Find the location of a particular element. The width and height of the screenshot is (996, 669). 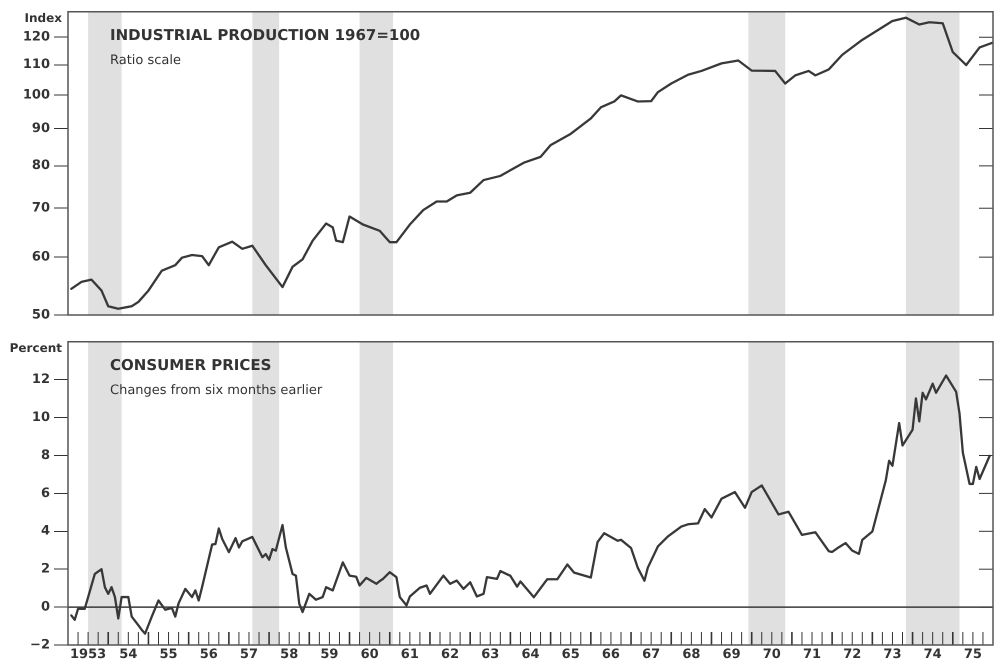

x-tick-label: 55 is located at coordinates (168, 654).